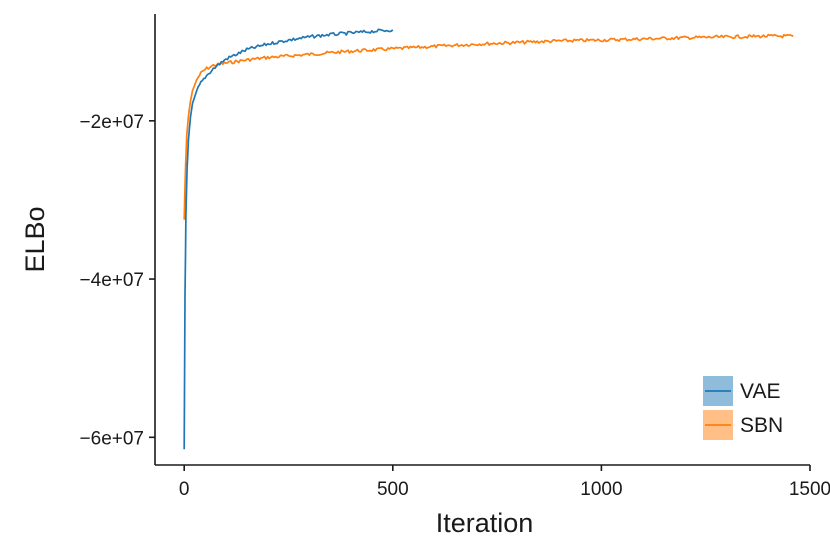  I want to click on legend: VAE SBN, so click(743, 408).